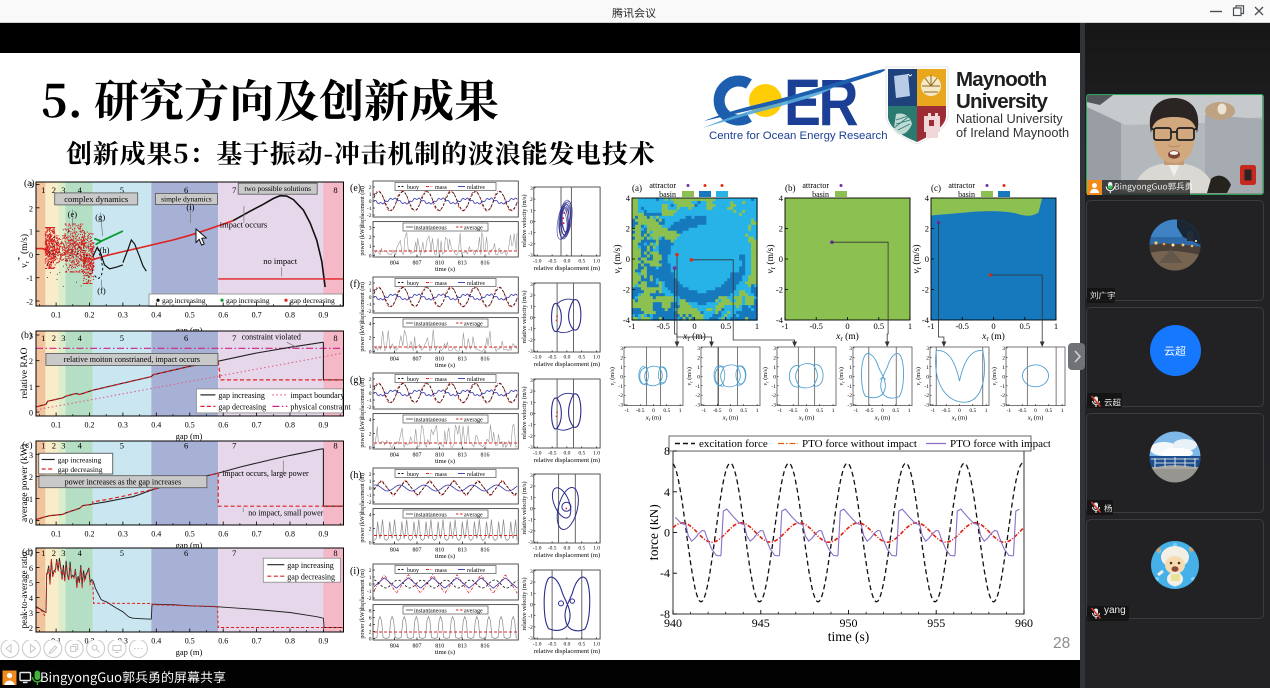  I want to click on svg-text: (b), so click(790, 188).